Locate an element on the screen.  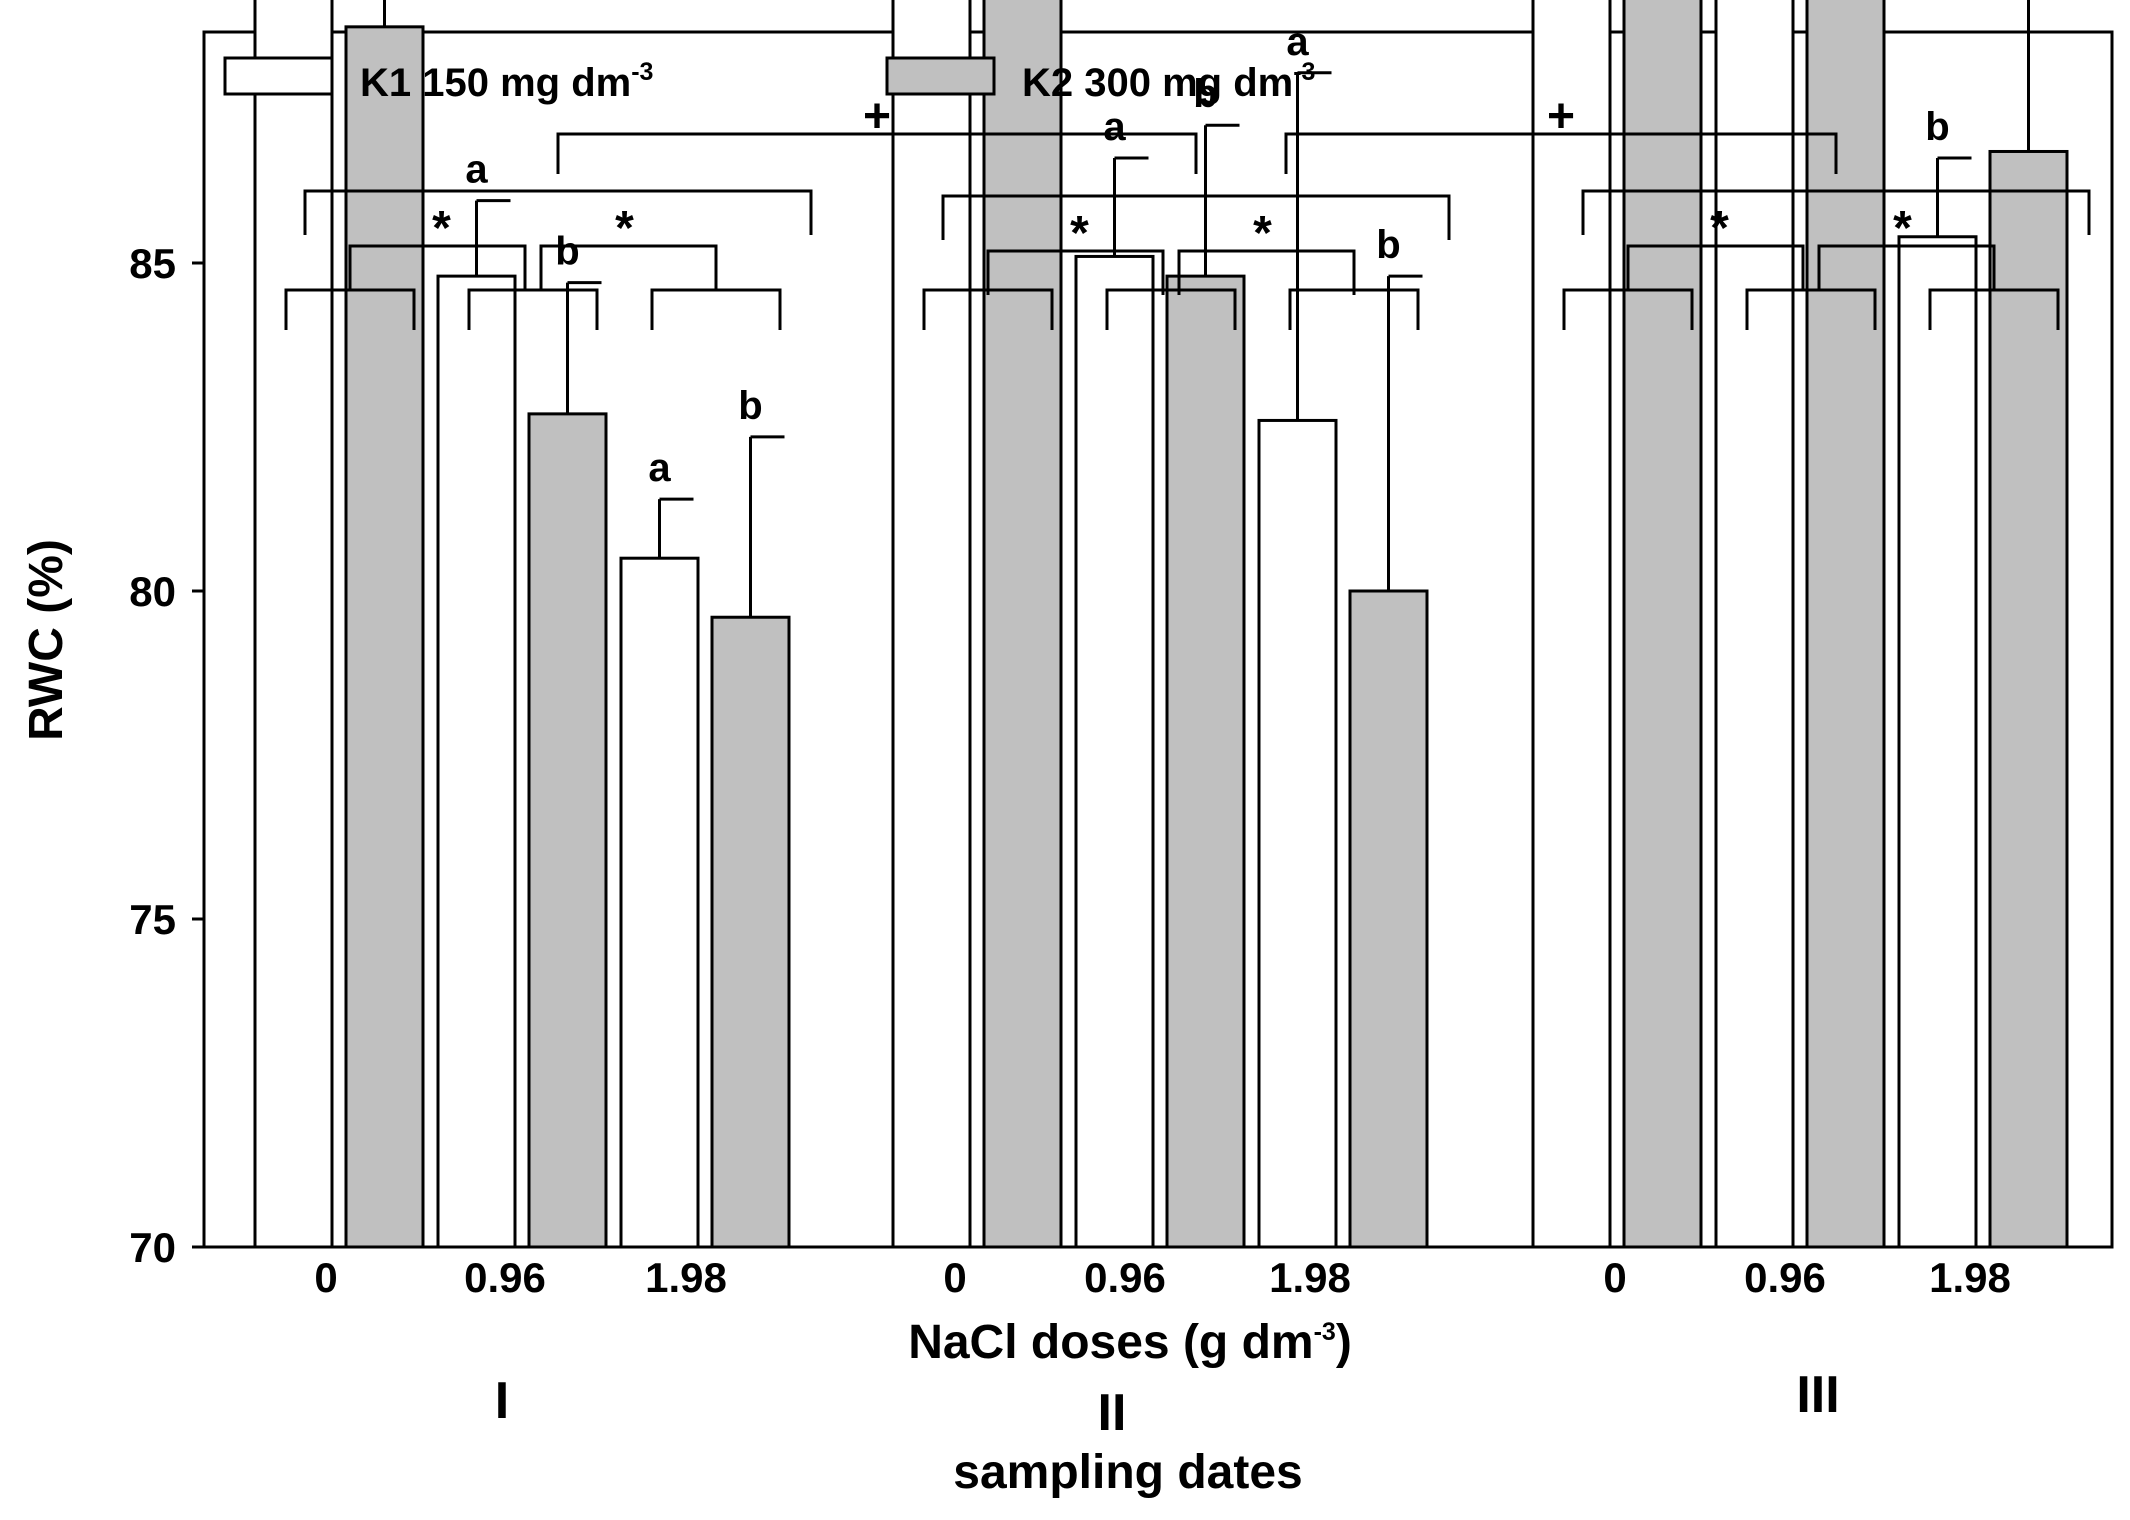
significance-brackets: * * * * * * + + is located at coordinates (1187, 210).